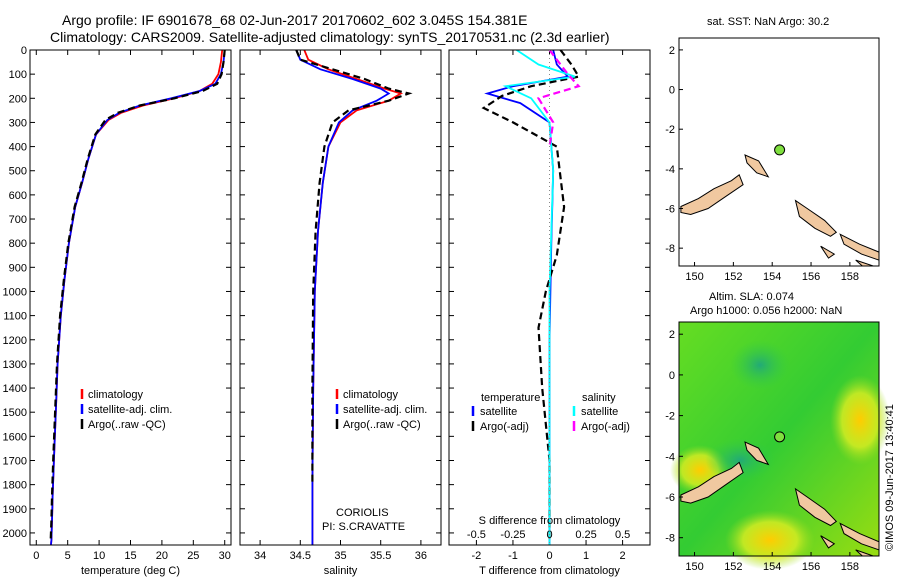 The height and width of the screenshot is (580, 900). Describe the element at coordinates (130, 571) in the screenshot. I see `x-axis-label: temperature (deg C)` at that location.